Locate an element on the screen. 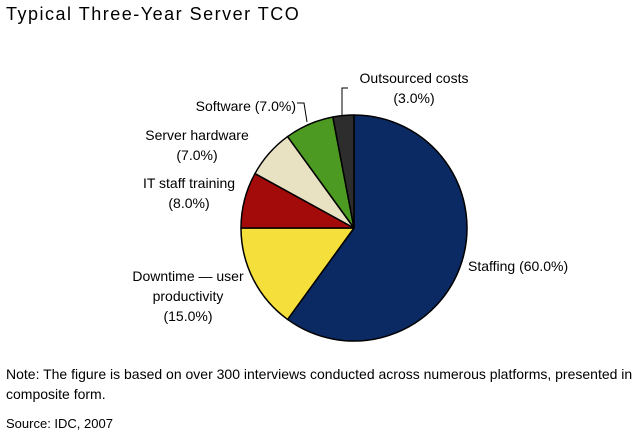 Image resolution: width=640 pixels, height=441 pixels. pie-slice-outsourced-costs is located at coordinates (343, 171).